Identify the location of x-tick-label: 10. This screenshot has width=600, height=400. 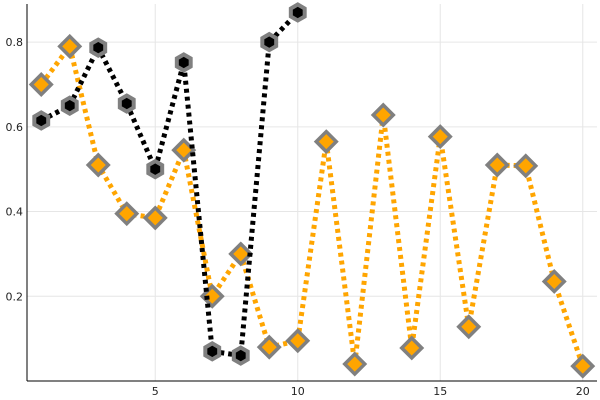
(298, 391).